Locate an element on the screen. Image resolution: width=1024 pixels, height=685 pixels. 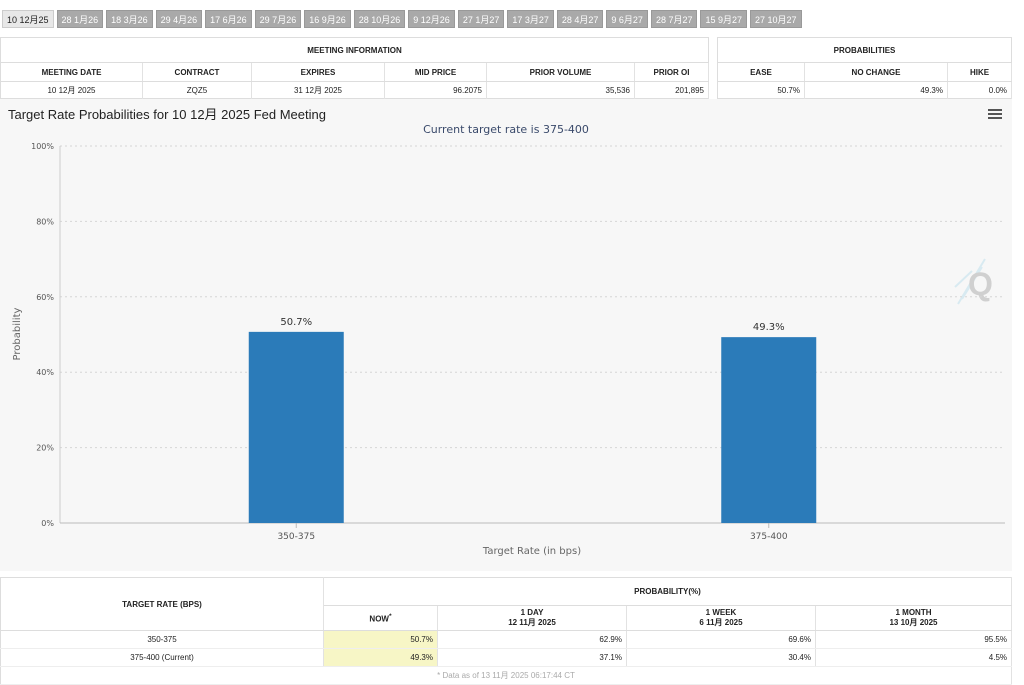
day-cell: 62.9% is located at coordinates (532, 639).